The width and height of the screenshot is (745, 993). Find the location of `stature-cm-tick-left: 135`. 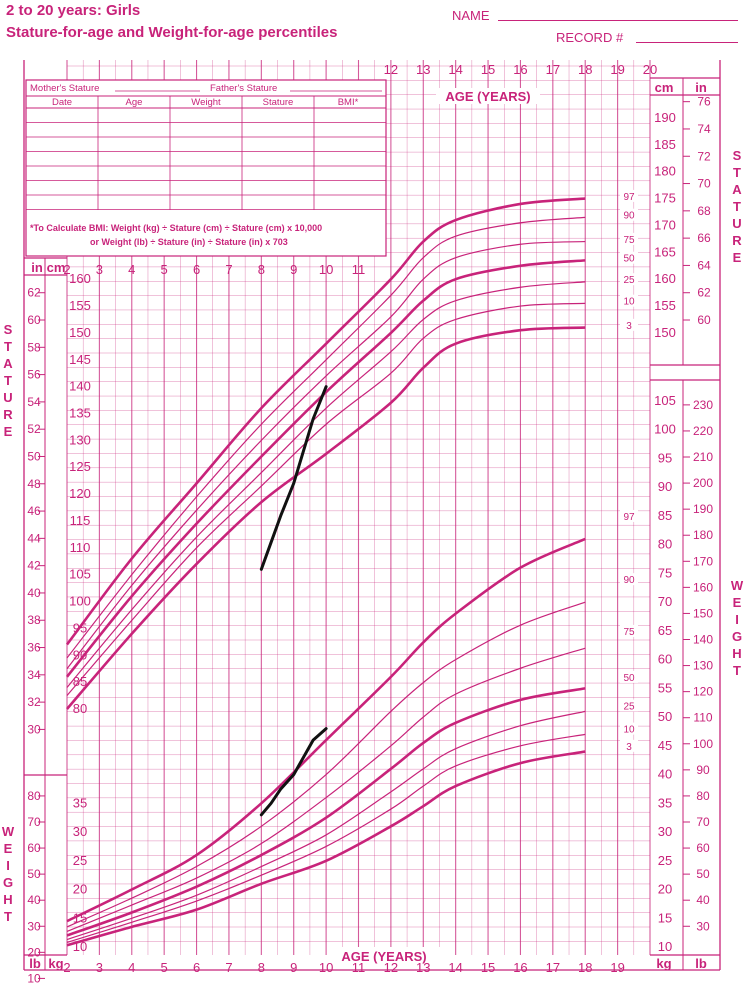

stature-cm-tick-left: 135 is located at coordinates (80, 413).